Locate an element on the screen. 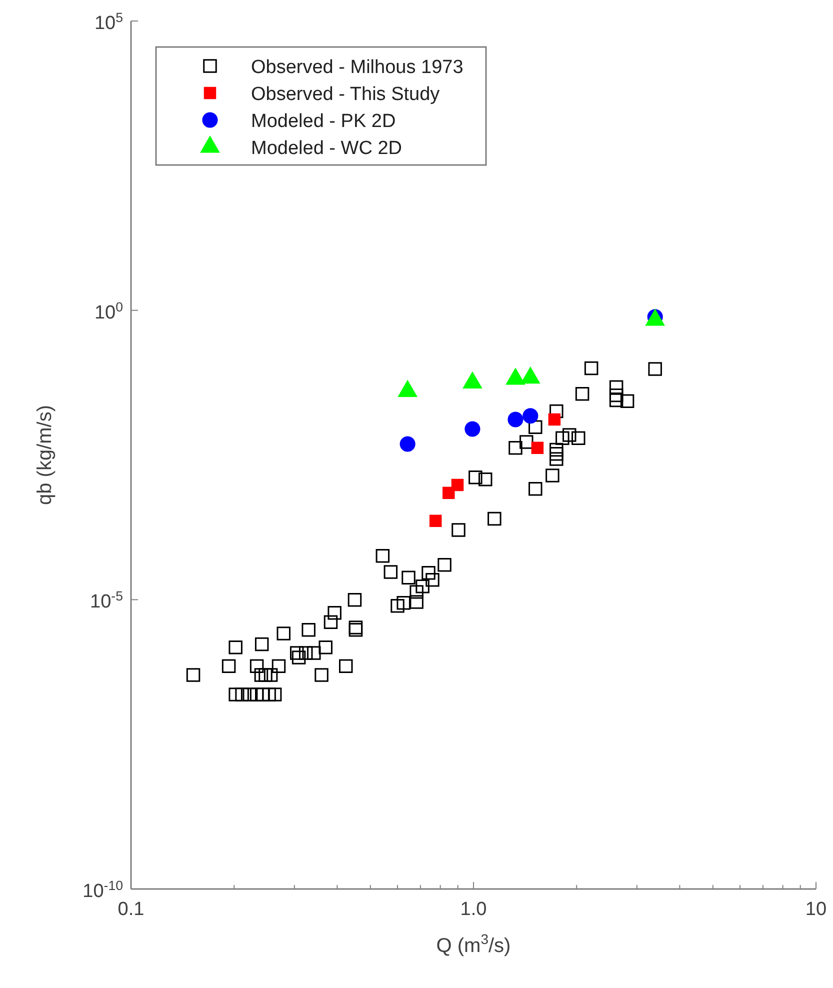 This screenshot has width=833, height=988. y-tick-label: 10$^{0}$ is located at coordinates (108, 311).